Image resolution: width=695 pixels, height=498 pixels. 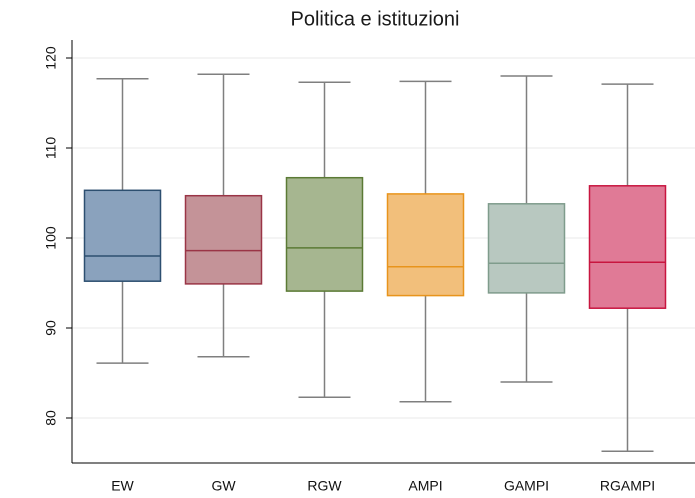 What do you see at coordinates (51, 238) in the screenshot?
I see `y-tick-label: 100` at bounding box center [51, 238].